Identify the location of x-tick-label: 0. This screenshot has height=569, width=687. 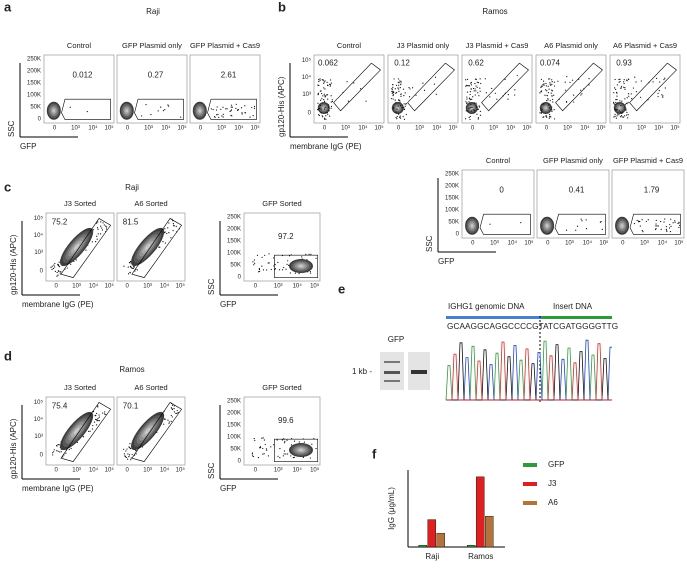
(325, 129).